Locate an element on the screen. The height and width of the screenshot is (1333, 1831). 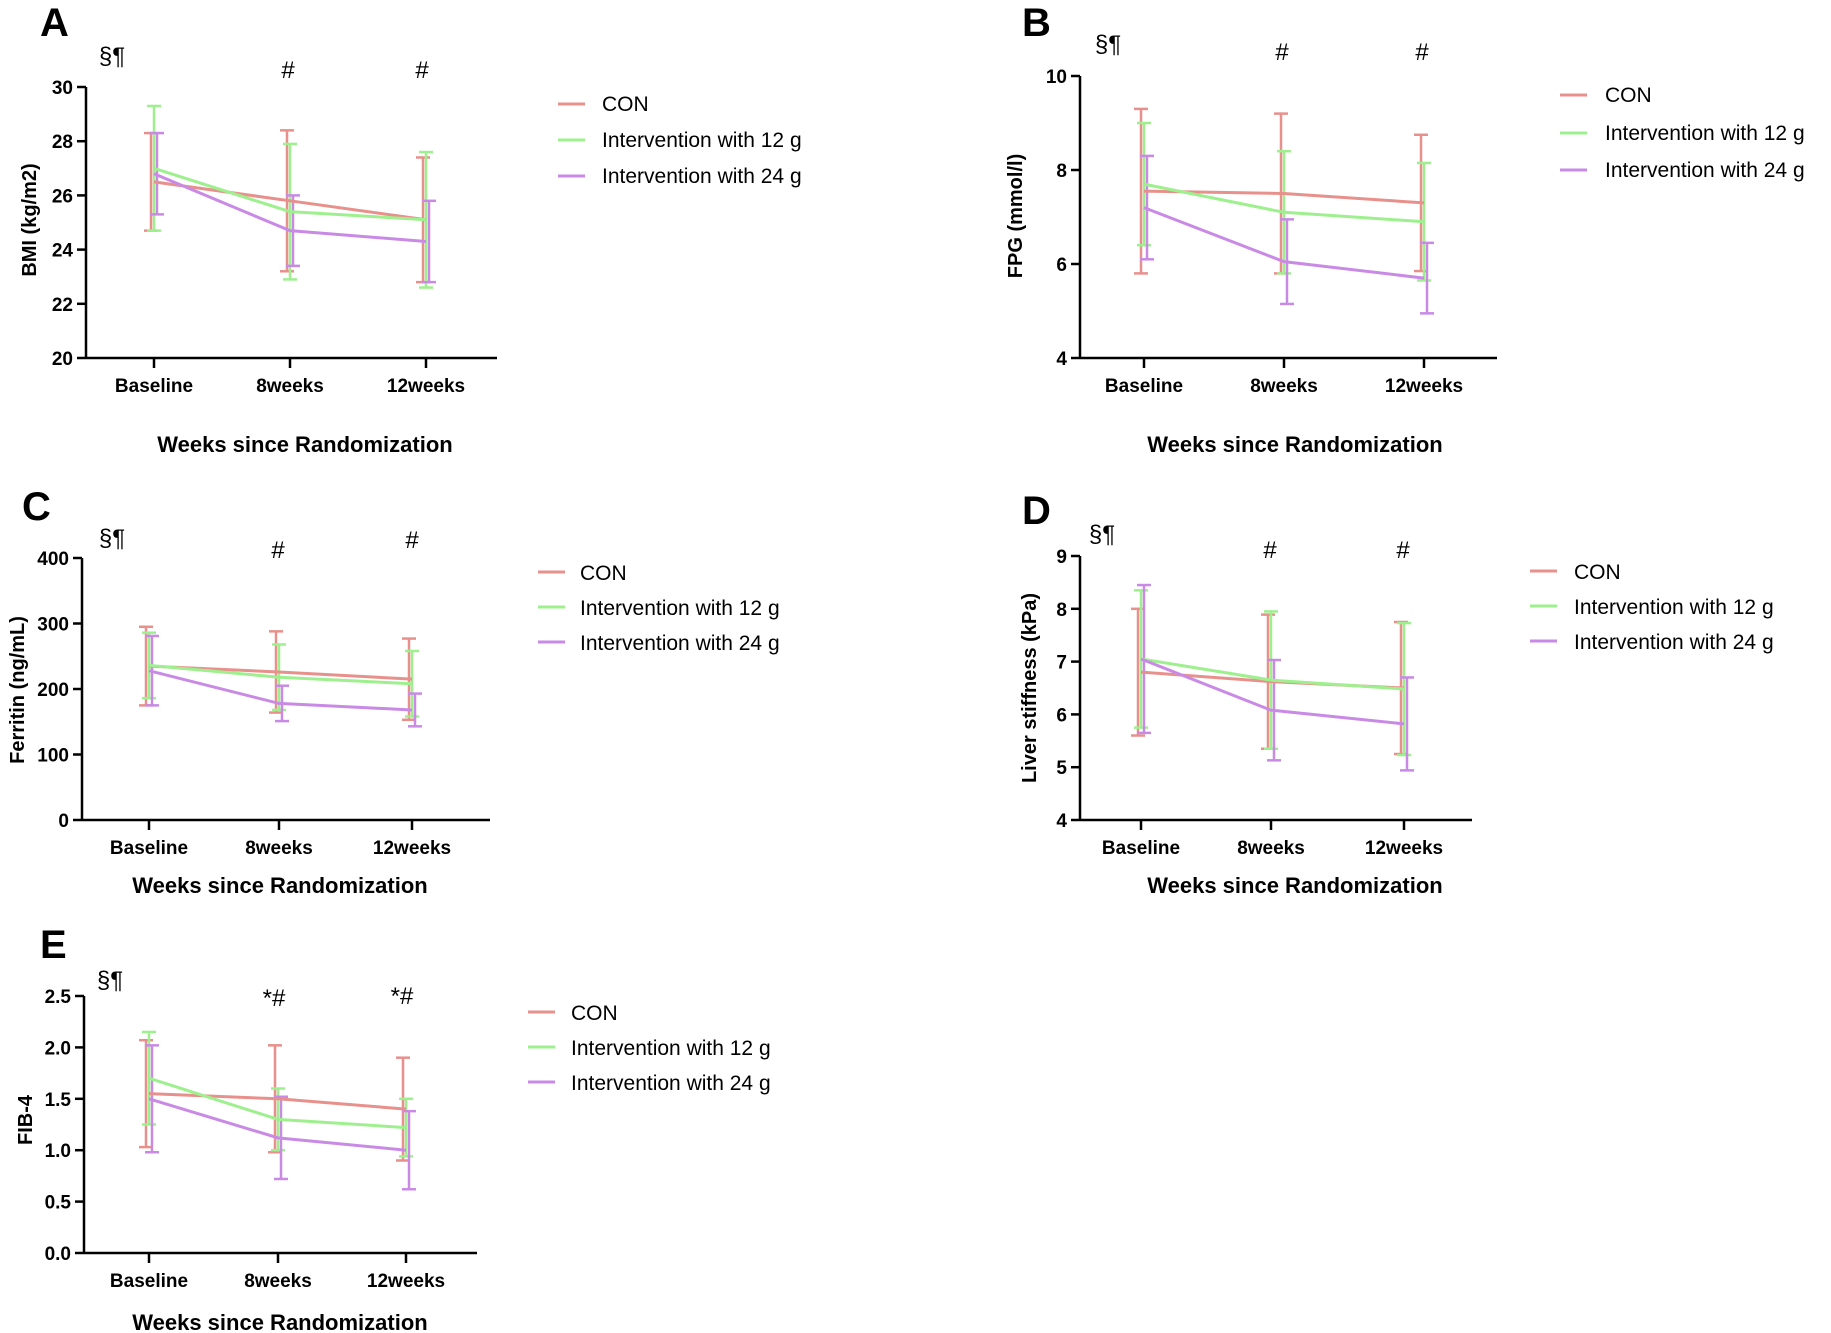
y-tick-label-c: 200 is located at coordinates (53, 690).